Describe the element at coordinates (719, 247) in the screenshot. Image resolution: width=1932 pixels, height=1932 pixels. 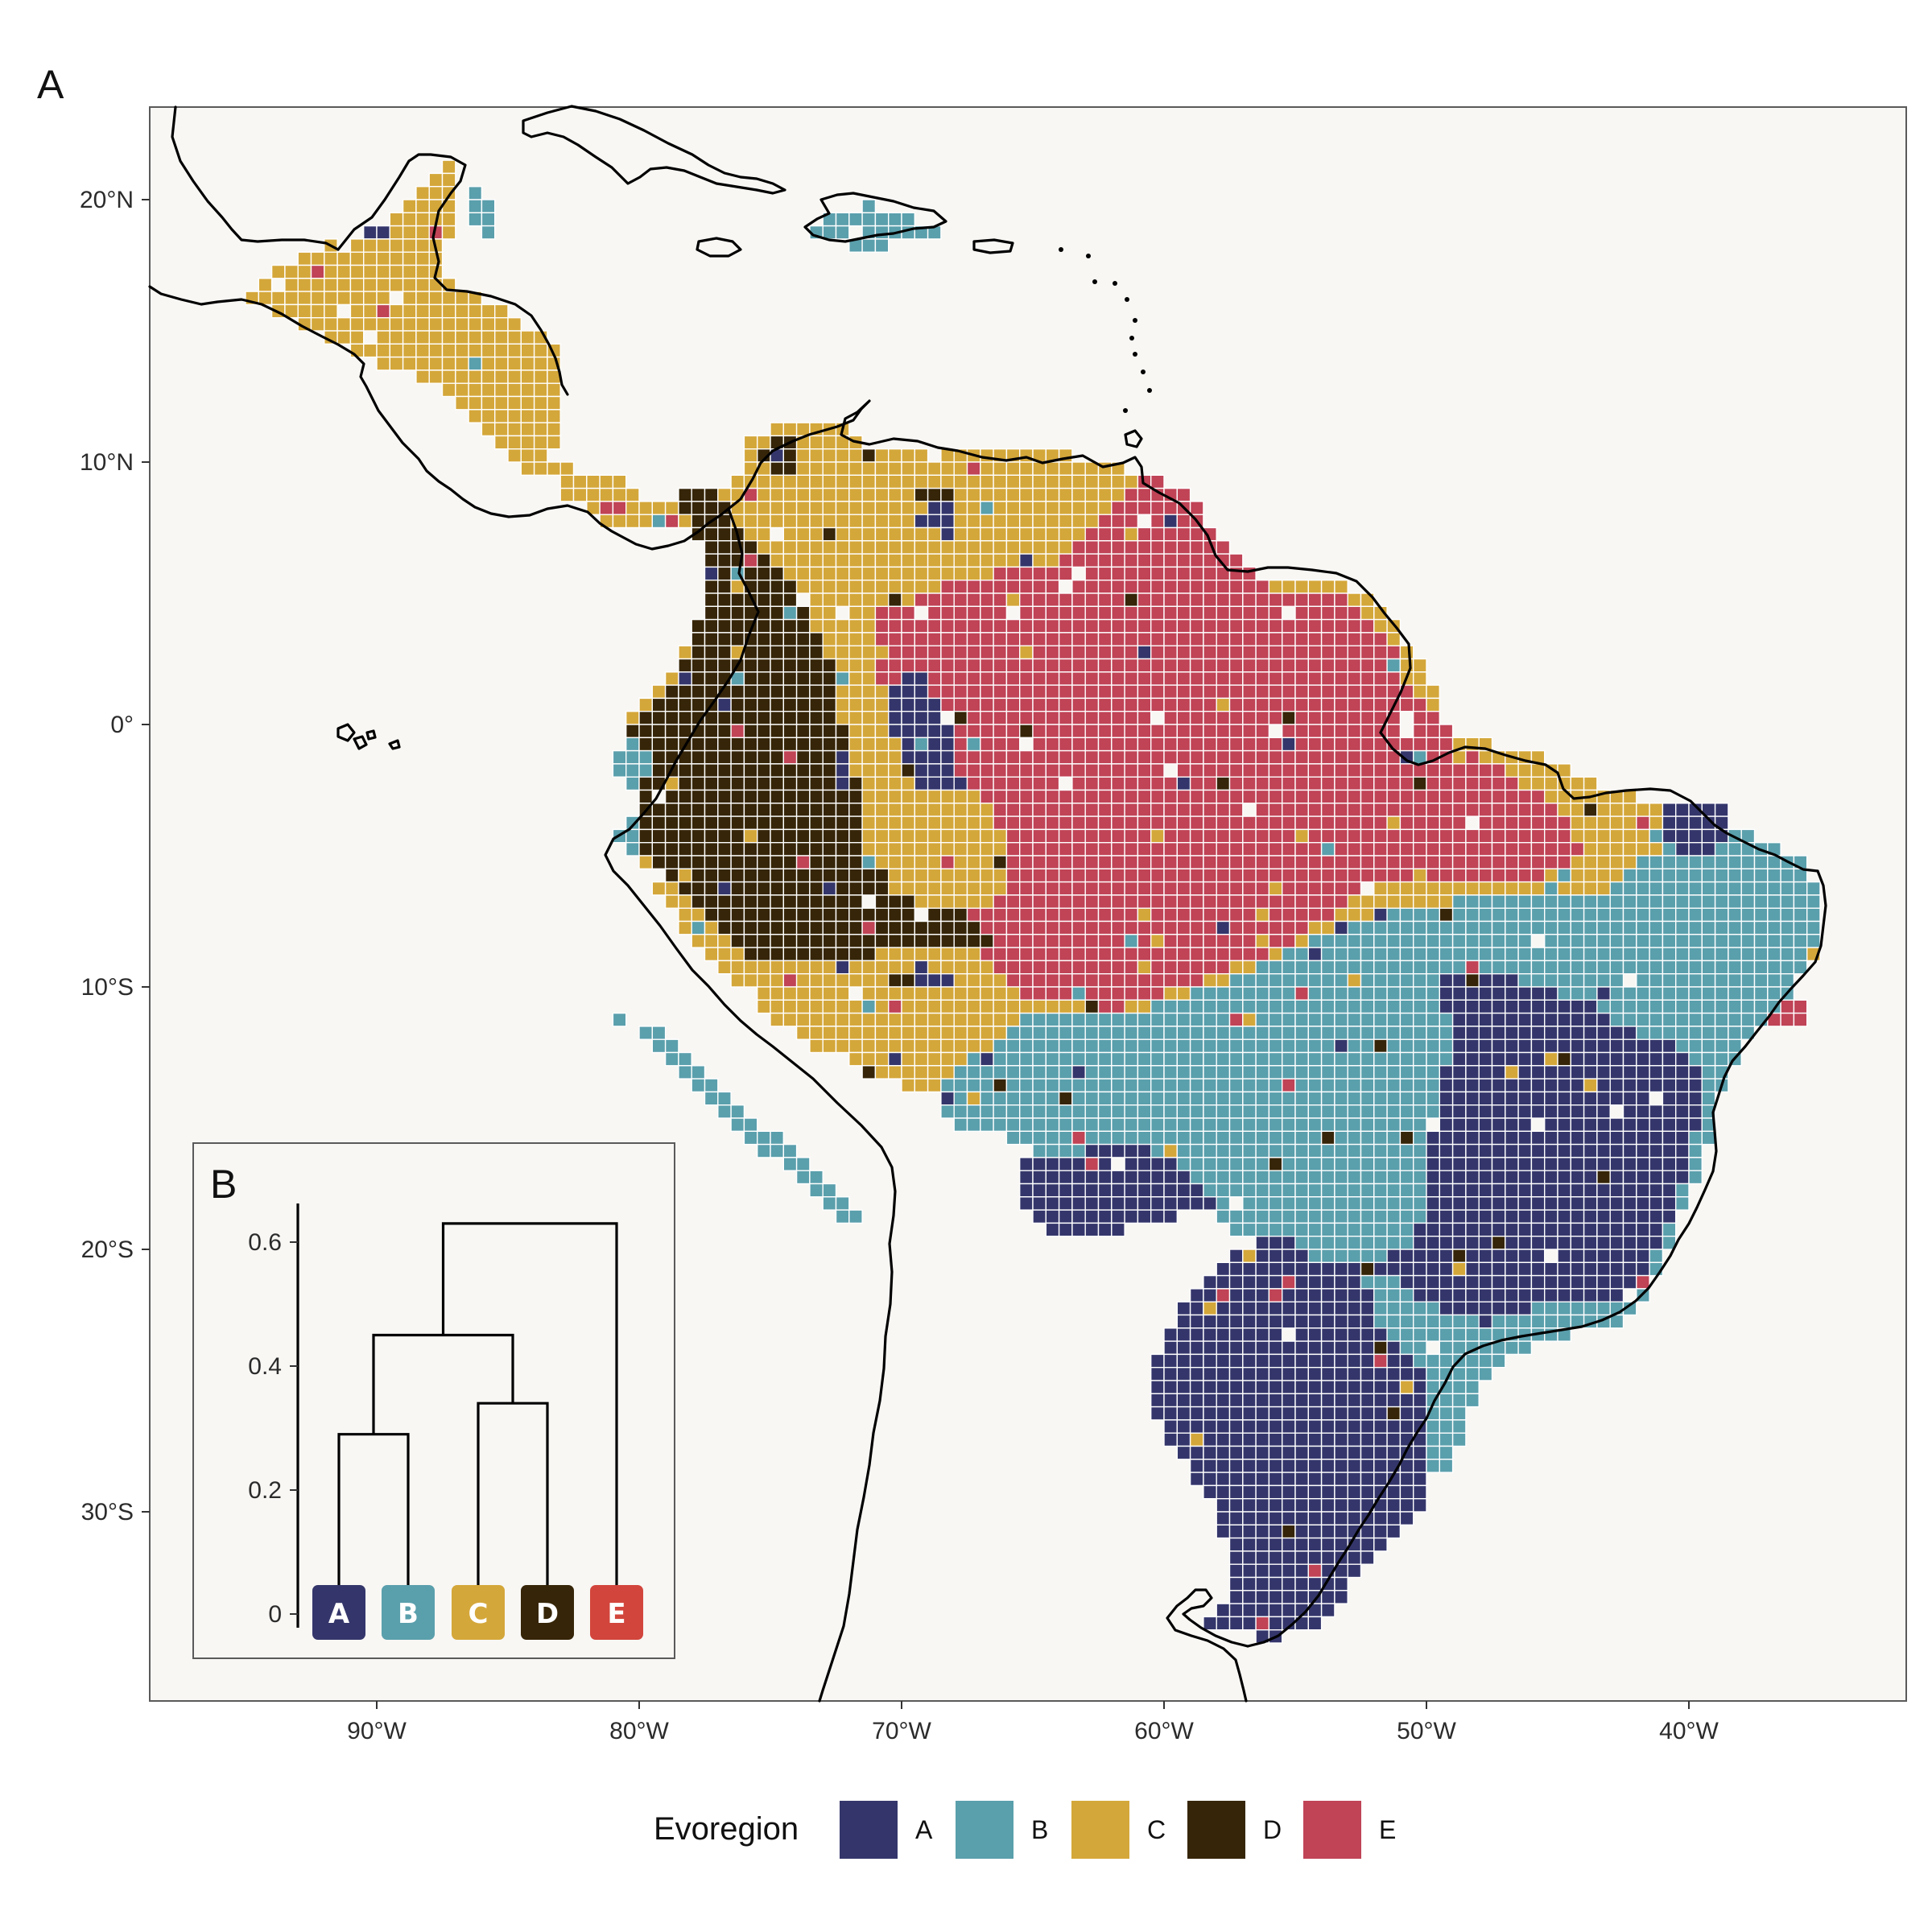
I see `coastline-jamaica` at that location.